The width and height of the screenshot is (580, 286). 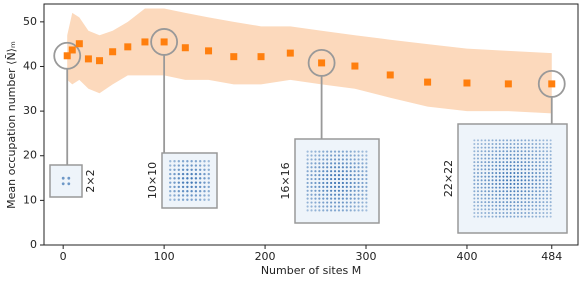 I want to click on y-tick-label: 10, so click(x=30, y=199).